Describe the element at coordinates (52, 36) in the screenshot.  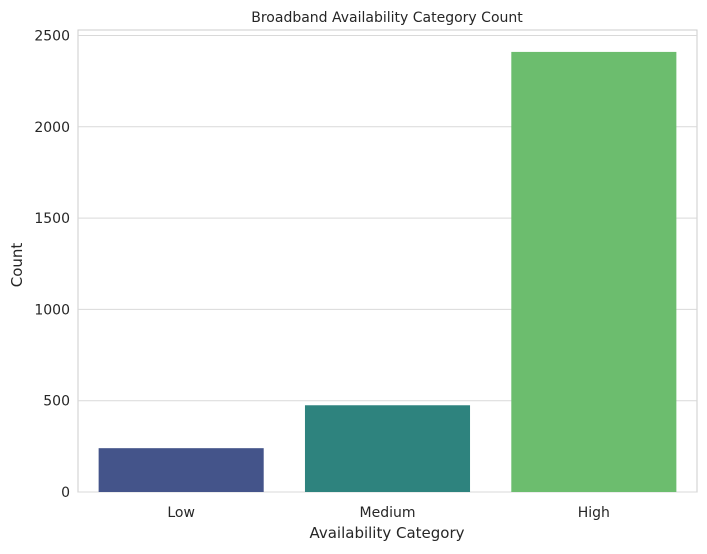
I see `y-tick-label: 2500` at that location.